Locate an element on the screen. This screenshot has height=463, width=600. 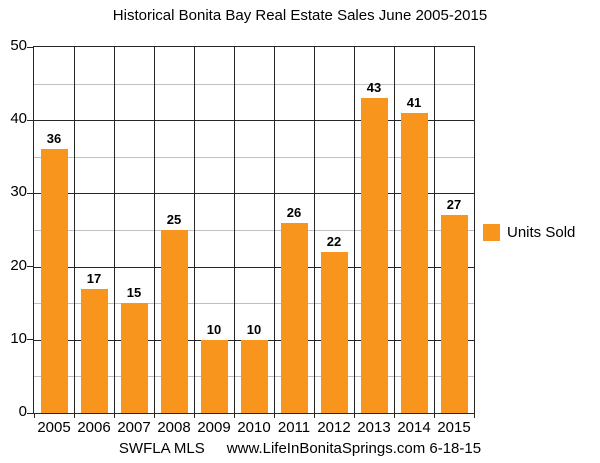
legend-label: Units Sold is located at coordinates (541, 232).